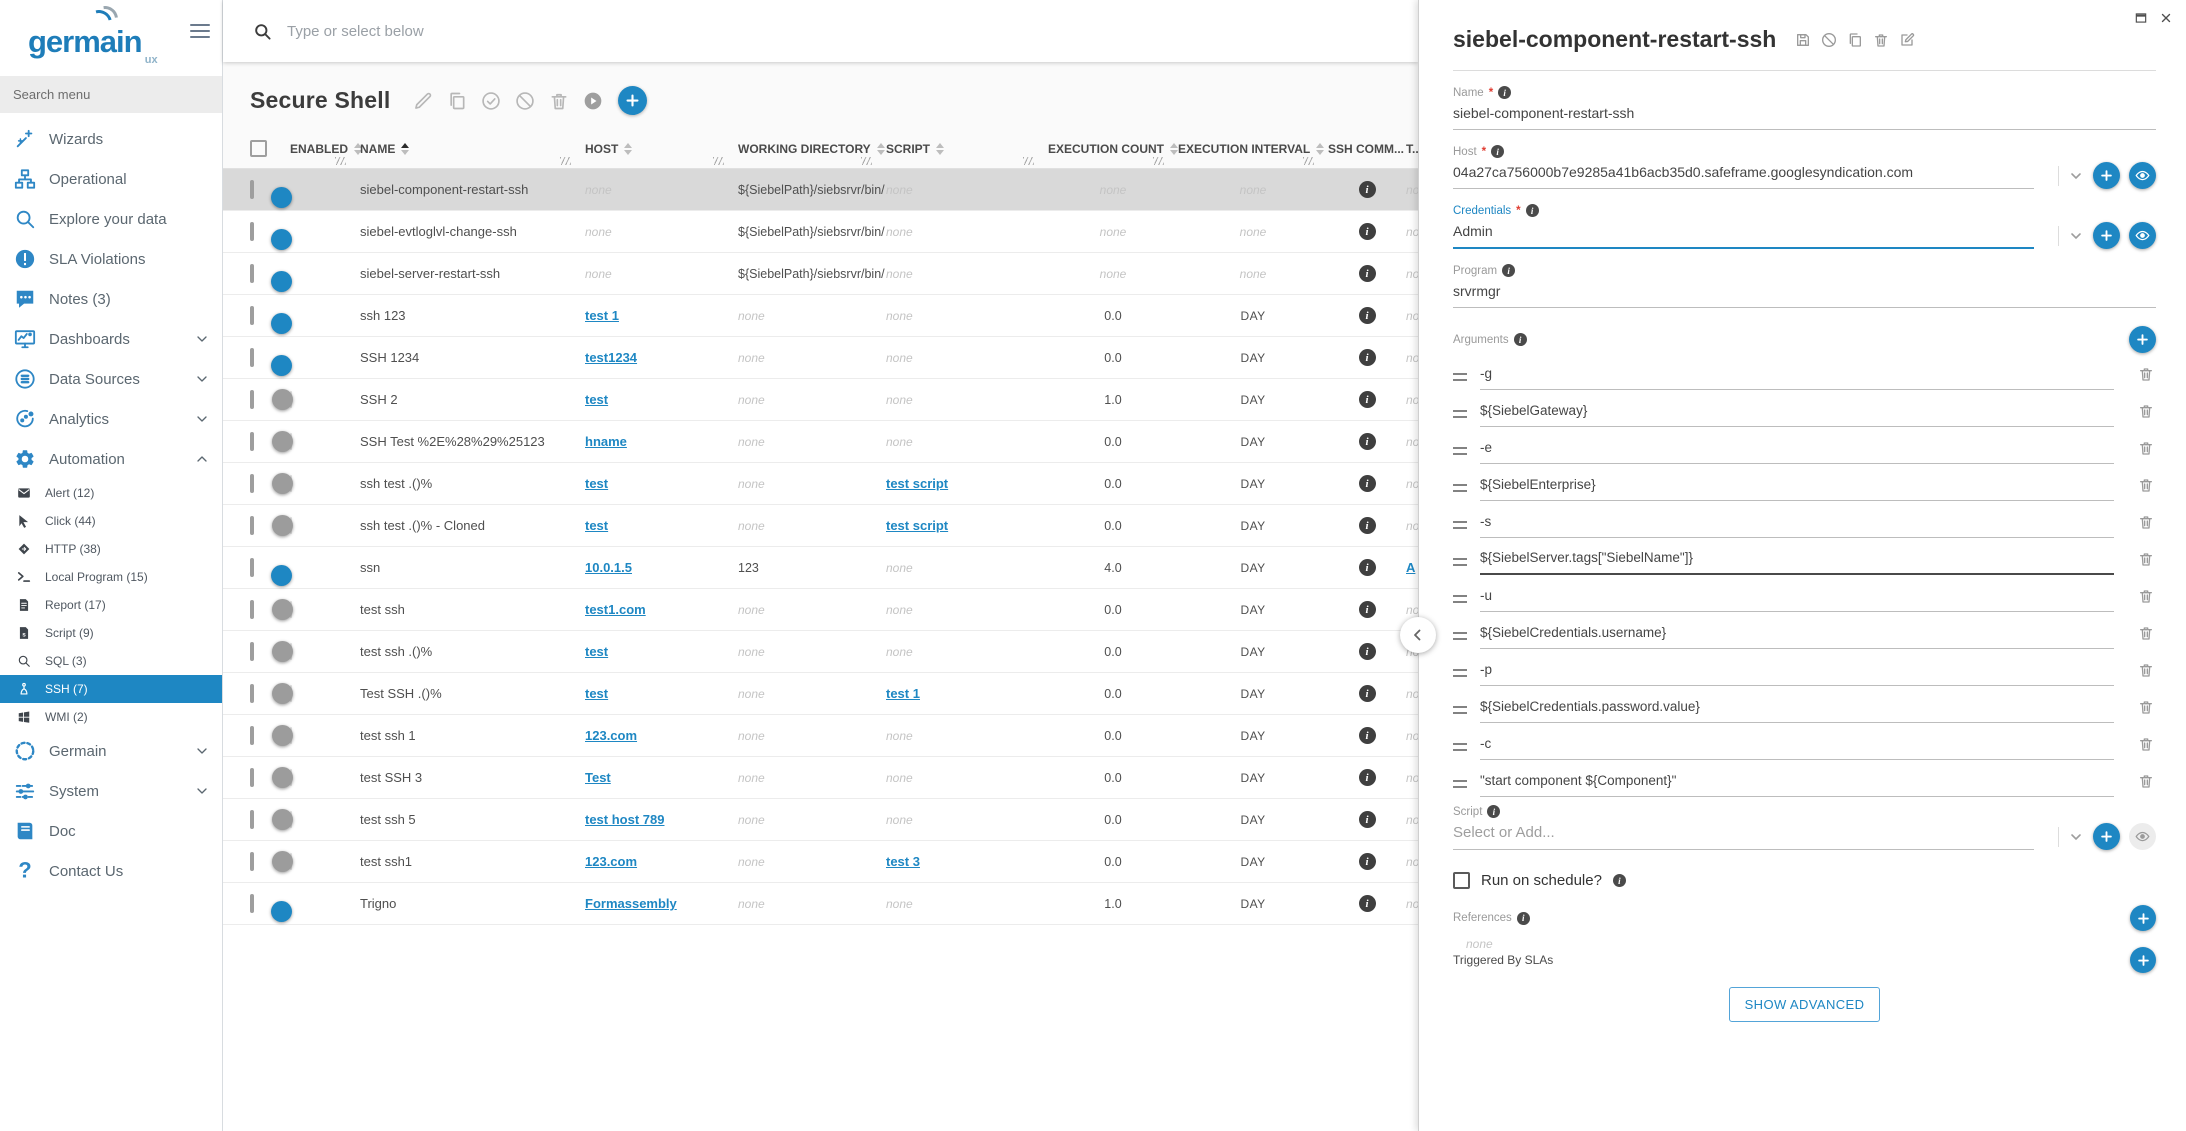  I want to click on show-advanced-button: SHOW ADVANCED, so click(1804, 1004).